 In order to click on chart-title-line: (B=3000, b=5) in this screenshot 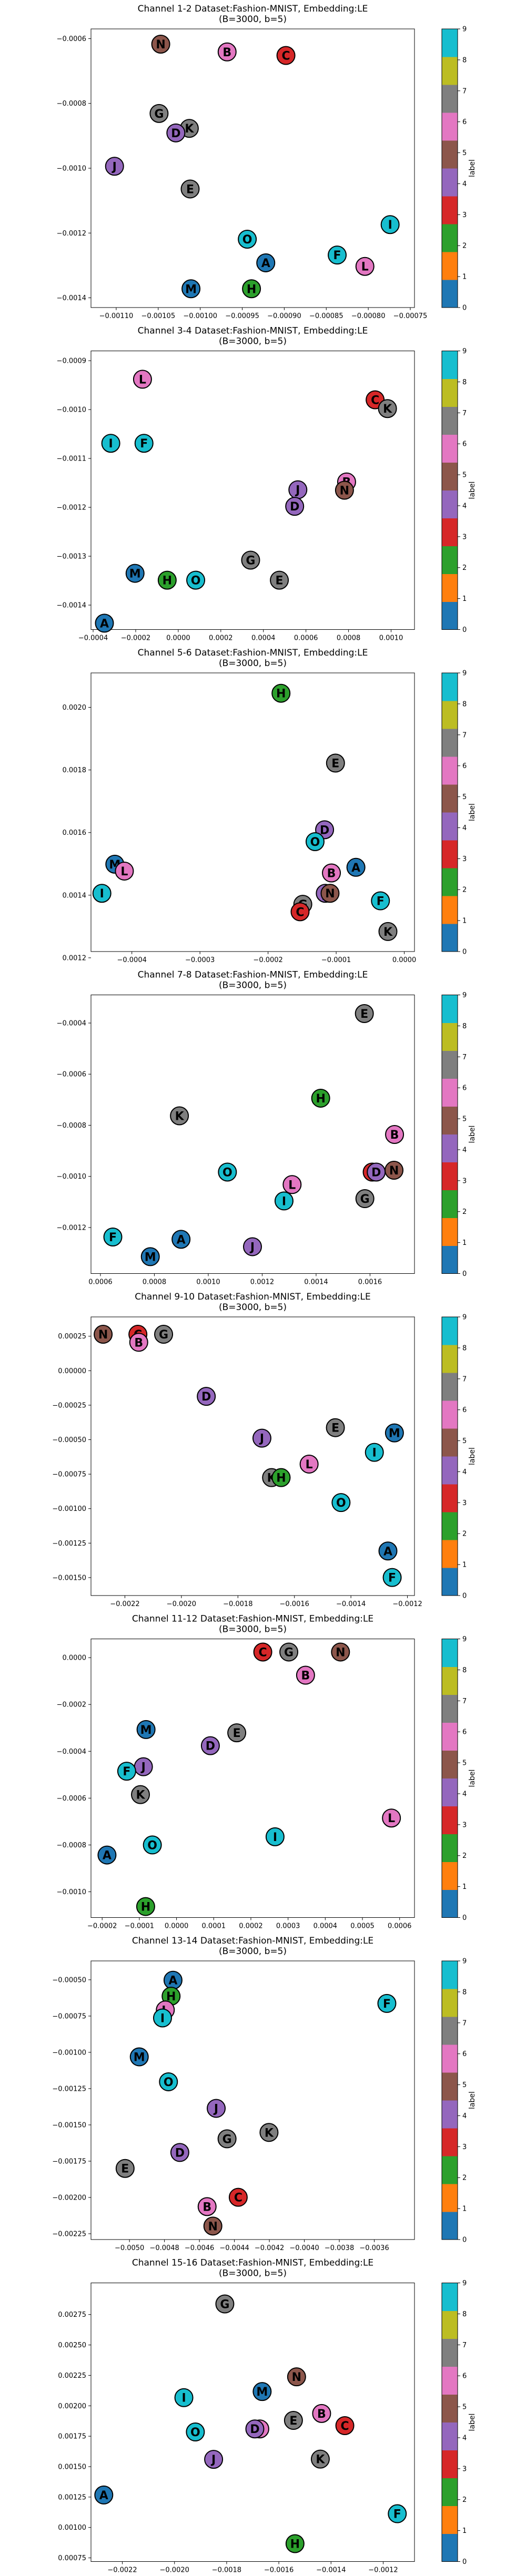, I will do `click(253, 663)`.